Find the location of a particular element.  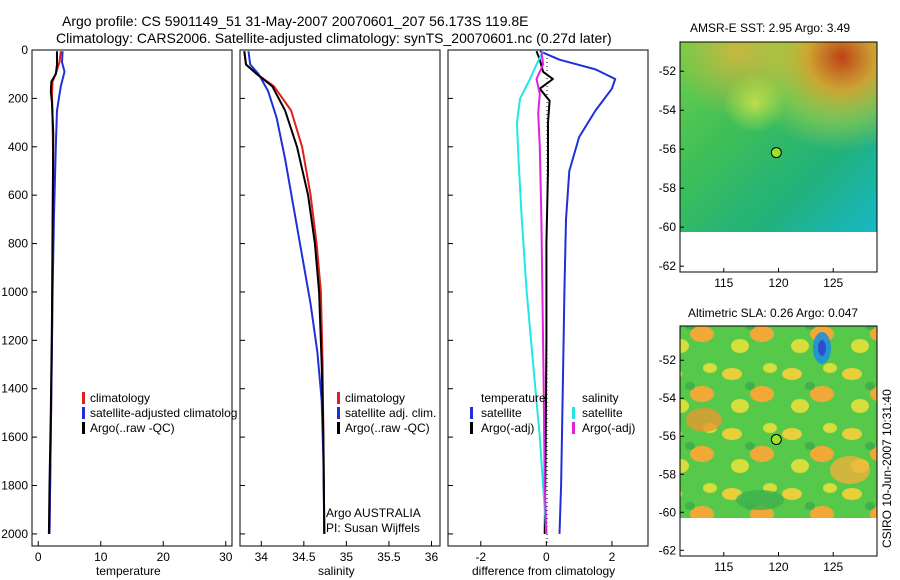

sst-map-tick-labels: -52 -54 -56 -58 -60 -62 115 120 125 is located at coordinates (751, 177).